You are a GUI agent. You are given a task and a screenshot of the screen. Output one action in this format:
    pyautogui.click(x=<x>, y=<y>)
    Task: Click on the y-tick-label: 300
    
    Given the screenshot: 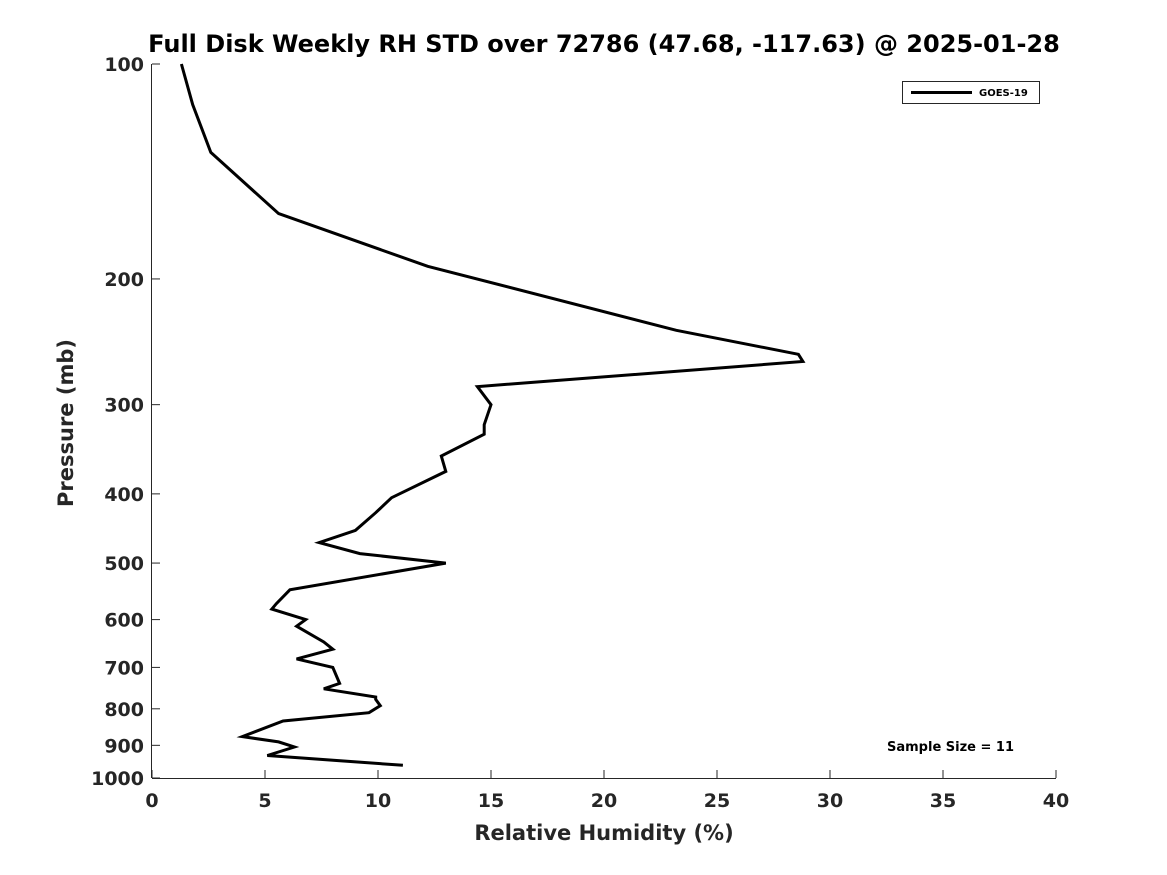 What is the action you would take?
    pyautogui.click(x=124, y=406)
    